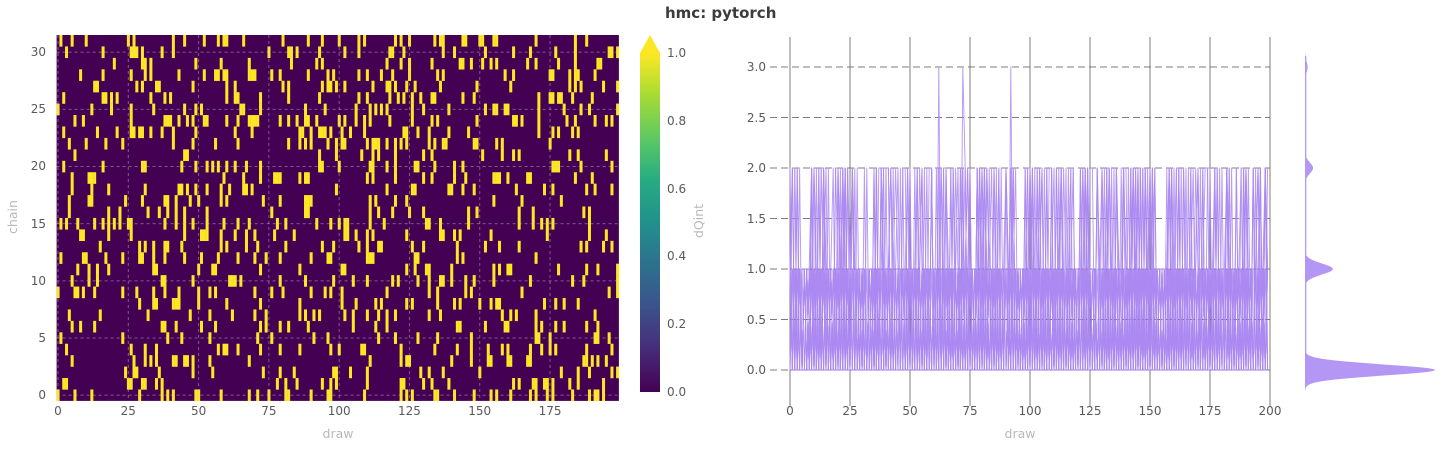 Image resolution: width=1444 pixels, height=455 pixels. Describe the element at coordinates (721, 13) in the screenshot. I see `plot-title: hmc: pytorch` at that location.